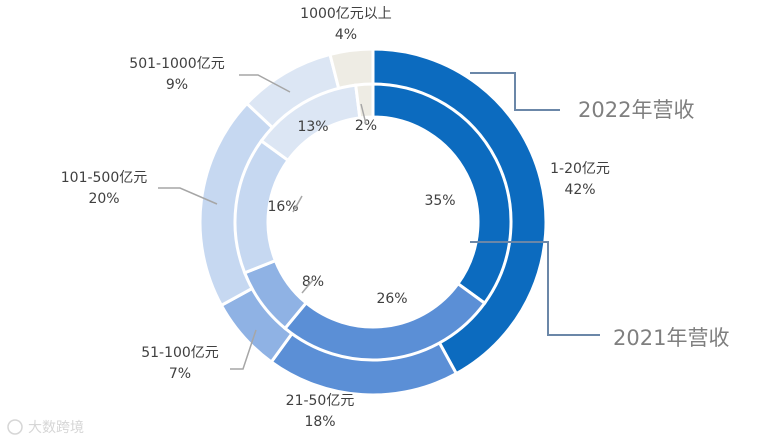 This screenshot has height=442, width=779. What do you see at coordinates (515, 91) in the screenshot?
I see `series-callout-line-2022` at bounding box center [515, 91].